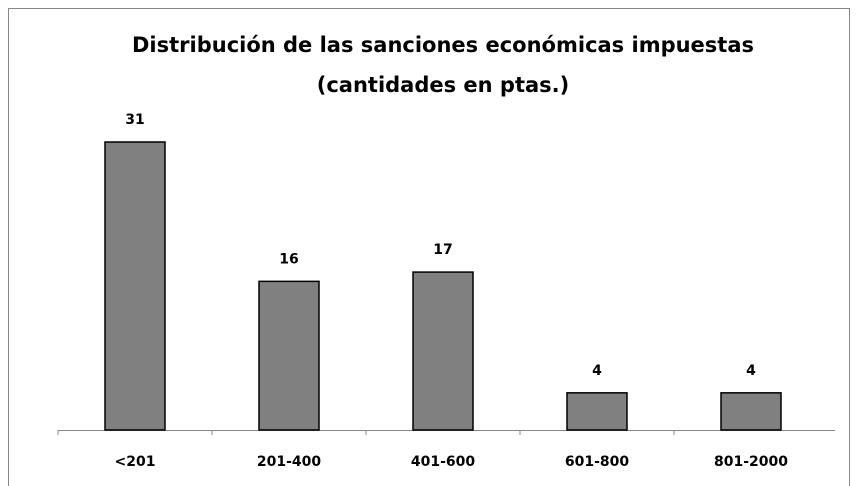 The width and height of the screenshot is (859, 486). Describe the element at coordinates (442, 250) in the screenshot. I see `data-label: 17` at that location.